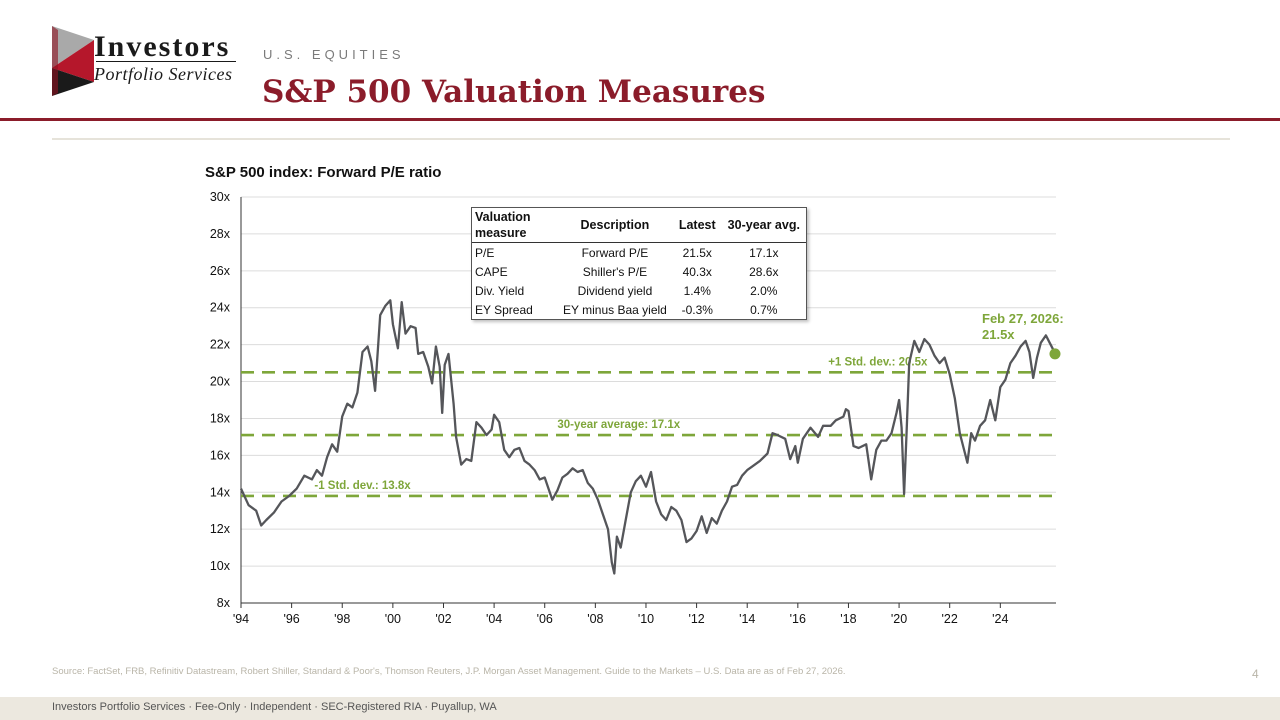 This screenshot has height=720, width=1280. Describe the element at coordinates (73, 61) in the screenshot. I see `logo-mark-icon` at that location.